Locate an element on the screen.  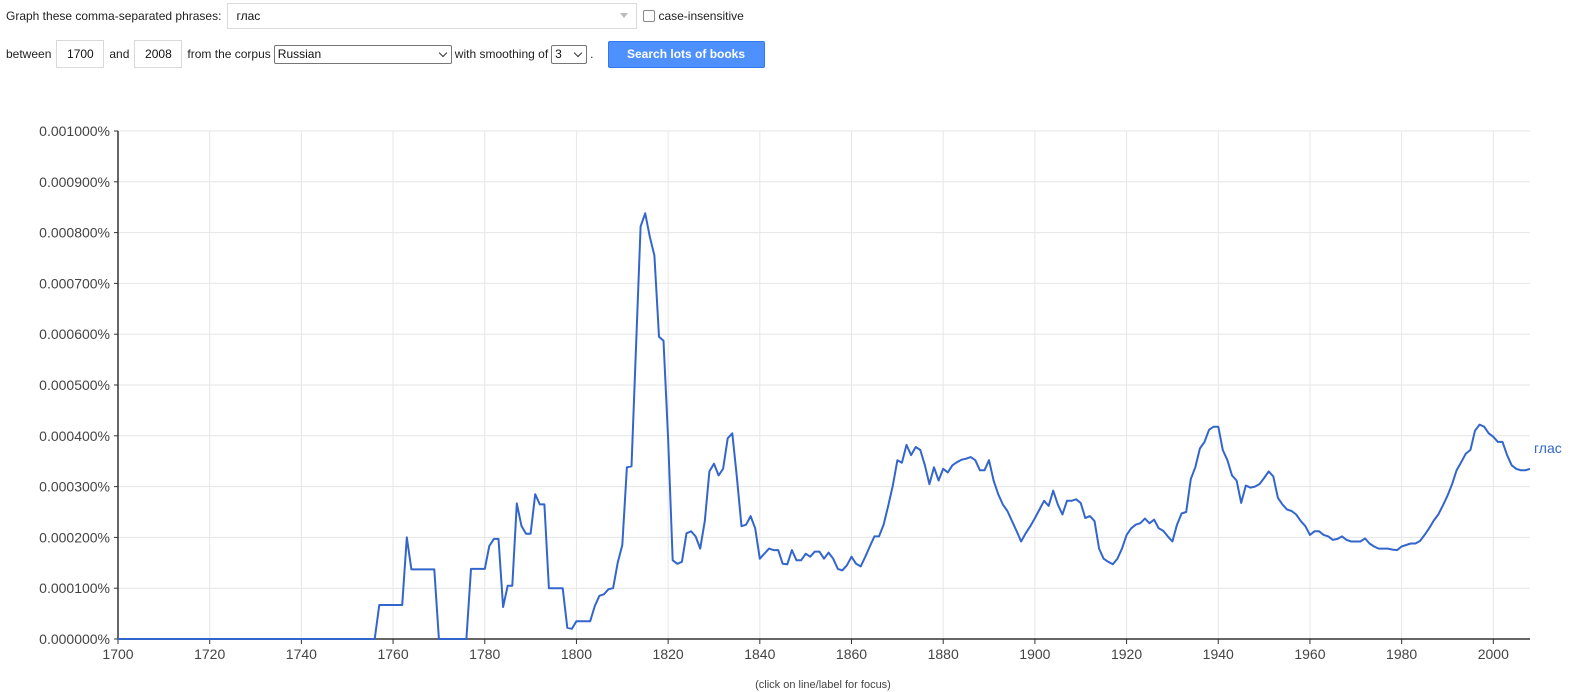
y-tick-label: 0.000900% is located at coordinates (74, 182).